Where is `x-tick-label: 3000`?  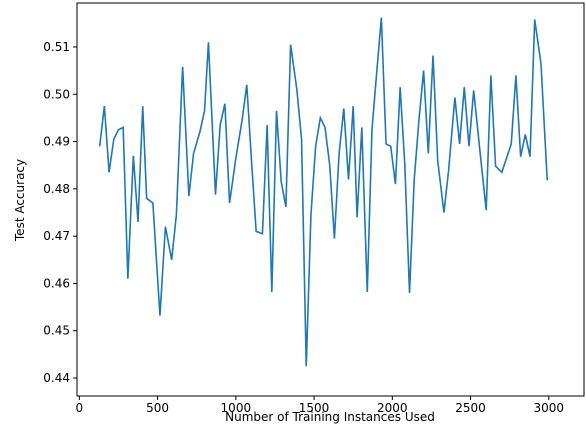
x-tick-label: 3000 is located at coordinates (549, 408).